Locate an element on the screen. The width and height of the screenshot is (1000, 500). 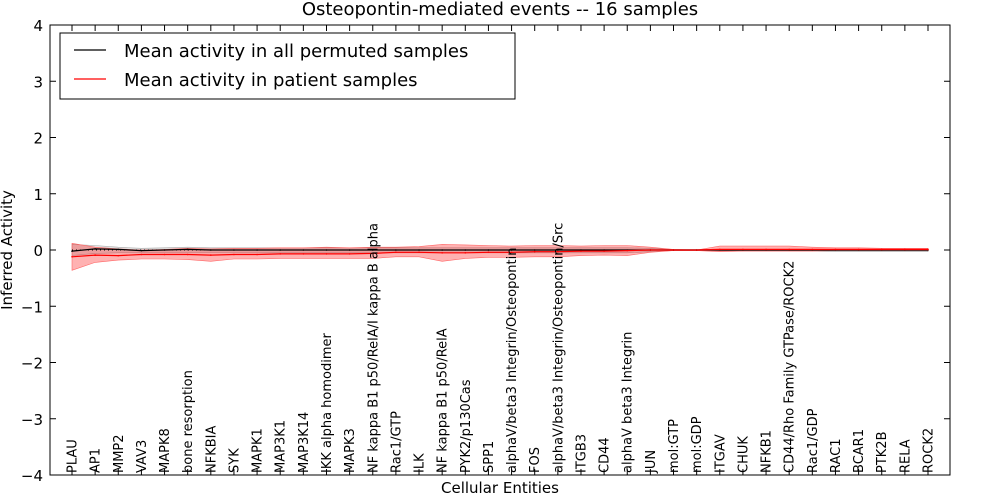
x-tick-label: alphaV/beta3 Integrin/Osteopontin is located at coordinates (512, 360).